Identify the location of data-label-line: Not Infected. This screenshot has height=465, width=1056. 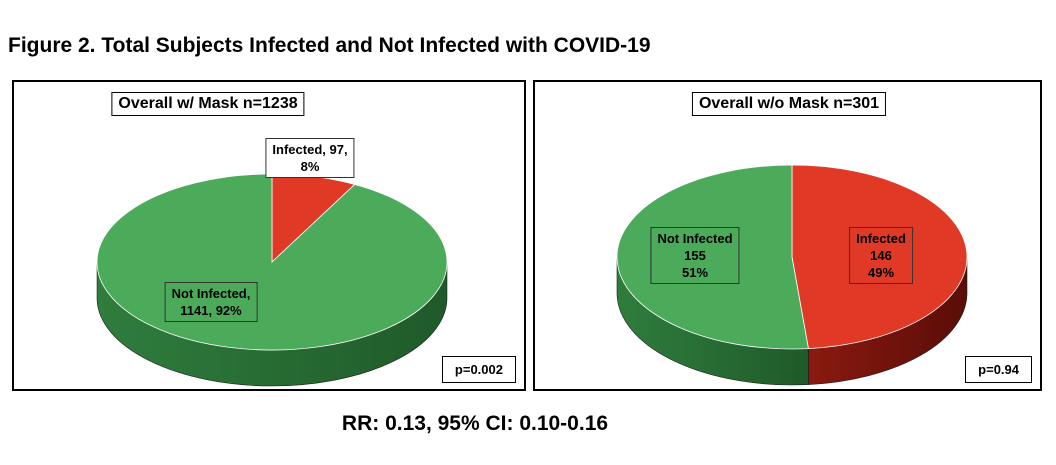
(695, 238).